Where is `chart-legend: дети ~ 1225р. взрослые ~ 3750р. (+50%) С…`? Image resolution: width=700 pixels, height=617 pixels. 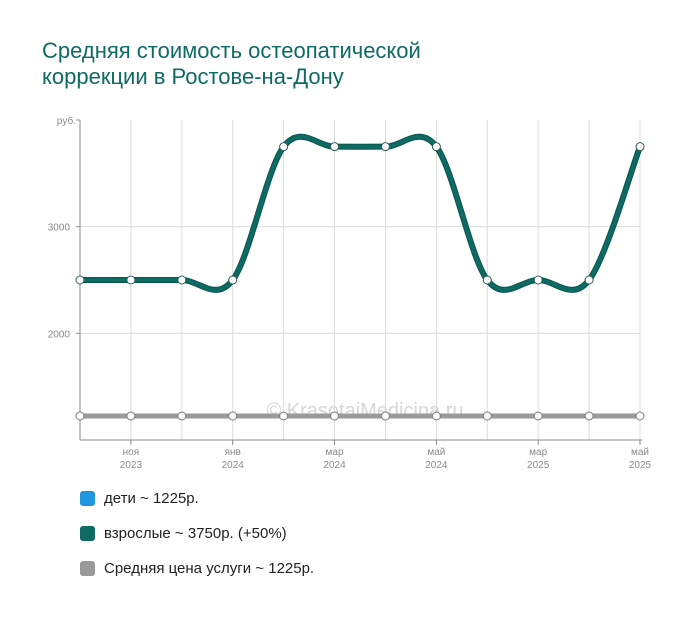
chart-legend: дети ~ 1225р. взрослые ~ 3750р. (+50%) С… is located at coordinates (197, 540).